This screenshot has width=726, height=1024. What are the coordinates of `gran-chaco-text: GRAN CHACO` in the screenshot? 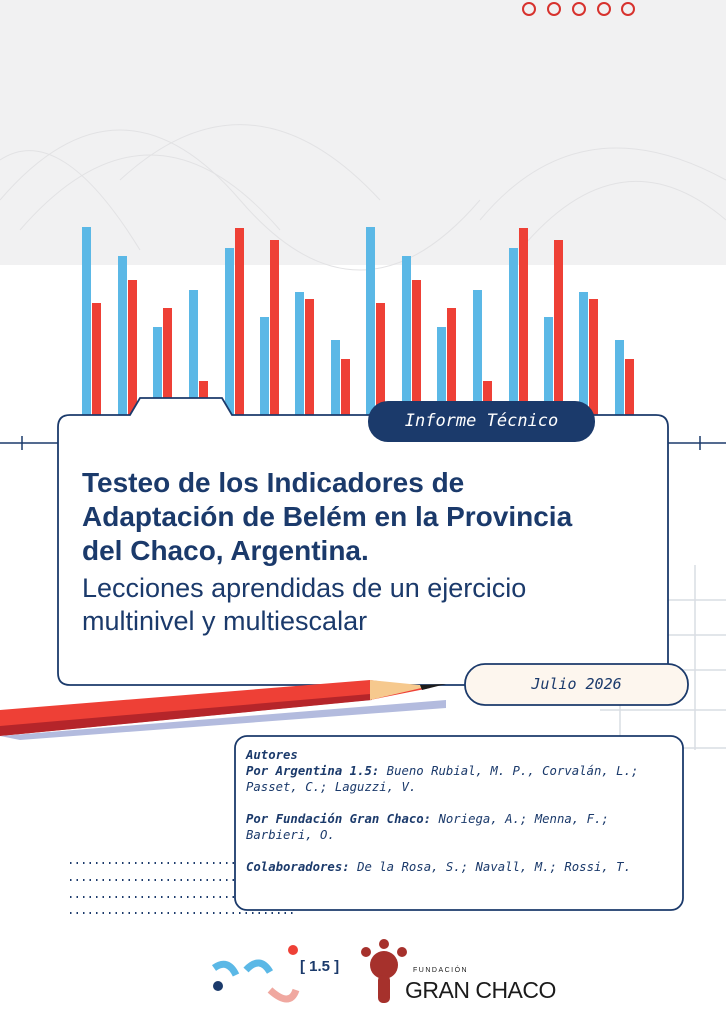 It's located at (480, 990).